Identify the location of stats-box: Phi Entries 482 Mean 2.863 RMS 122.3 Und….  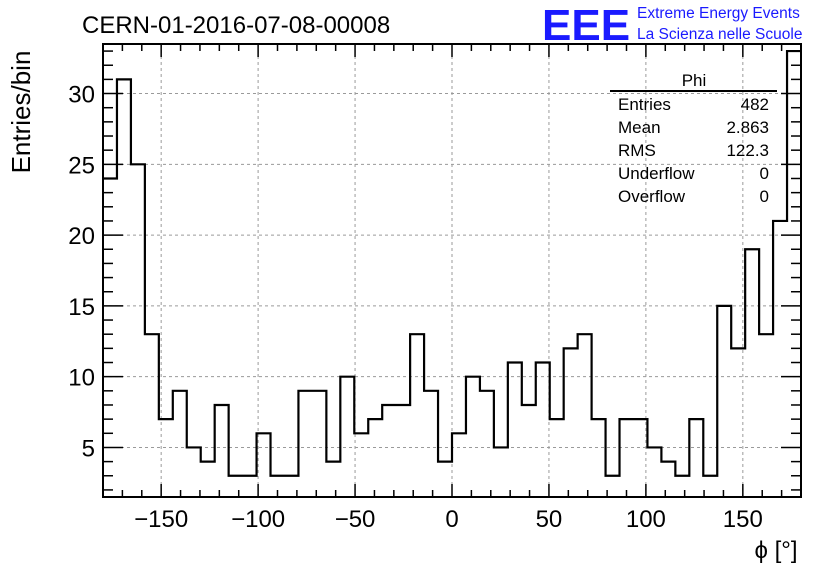
(693, 138).